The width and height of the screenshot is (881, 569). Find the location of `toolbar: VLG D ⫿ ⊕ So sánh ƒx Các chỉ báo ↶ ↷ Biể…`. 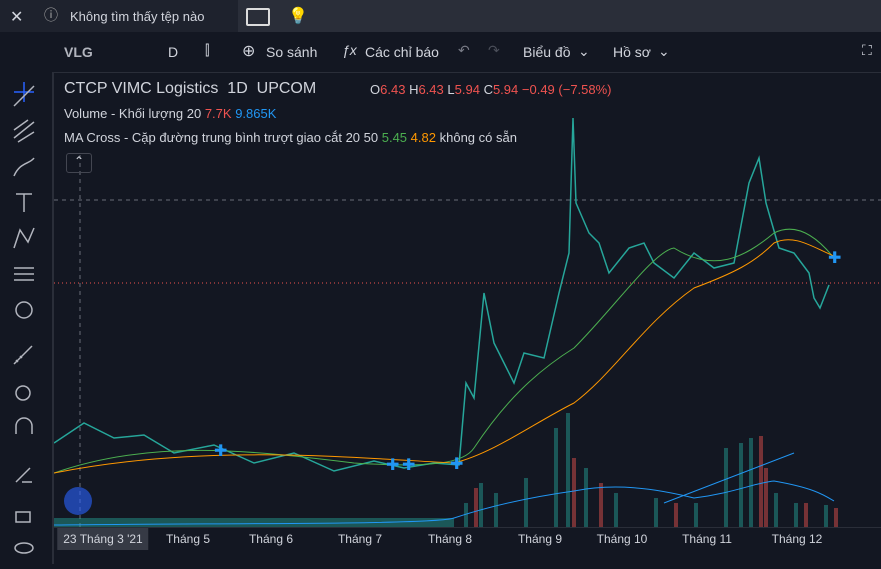

toolbar: VLG D ⫿ ⊕ So sánh ƒx Các chỉ báo ↶ ↷ Biể… is located at coordinates (440, 52).